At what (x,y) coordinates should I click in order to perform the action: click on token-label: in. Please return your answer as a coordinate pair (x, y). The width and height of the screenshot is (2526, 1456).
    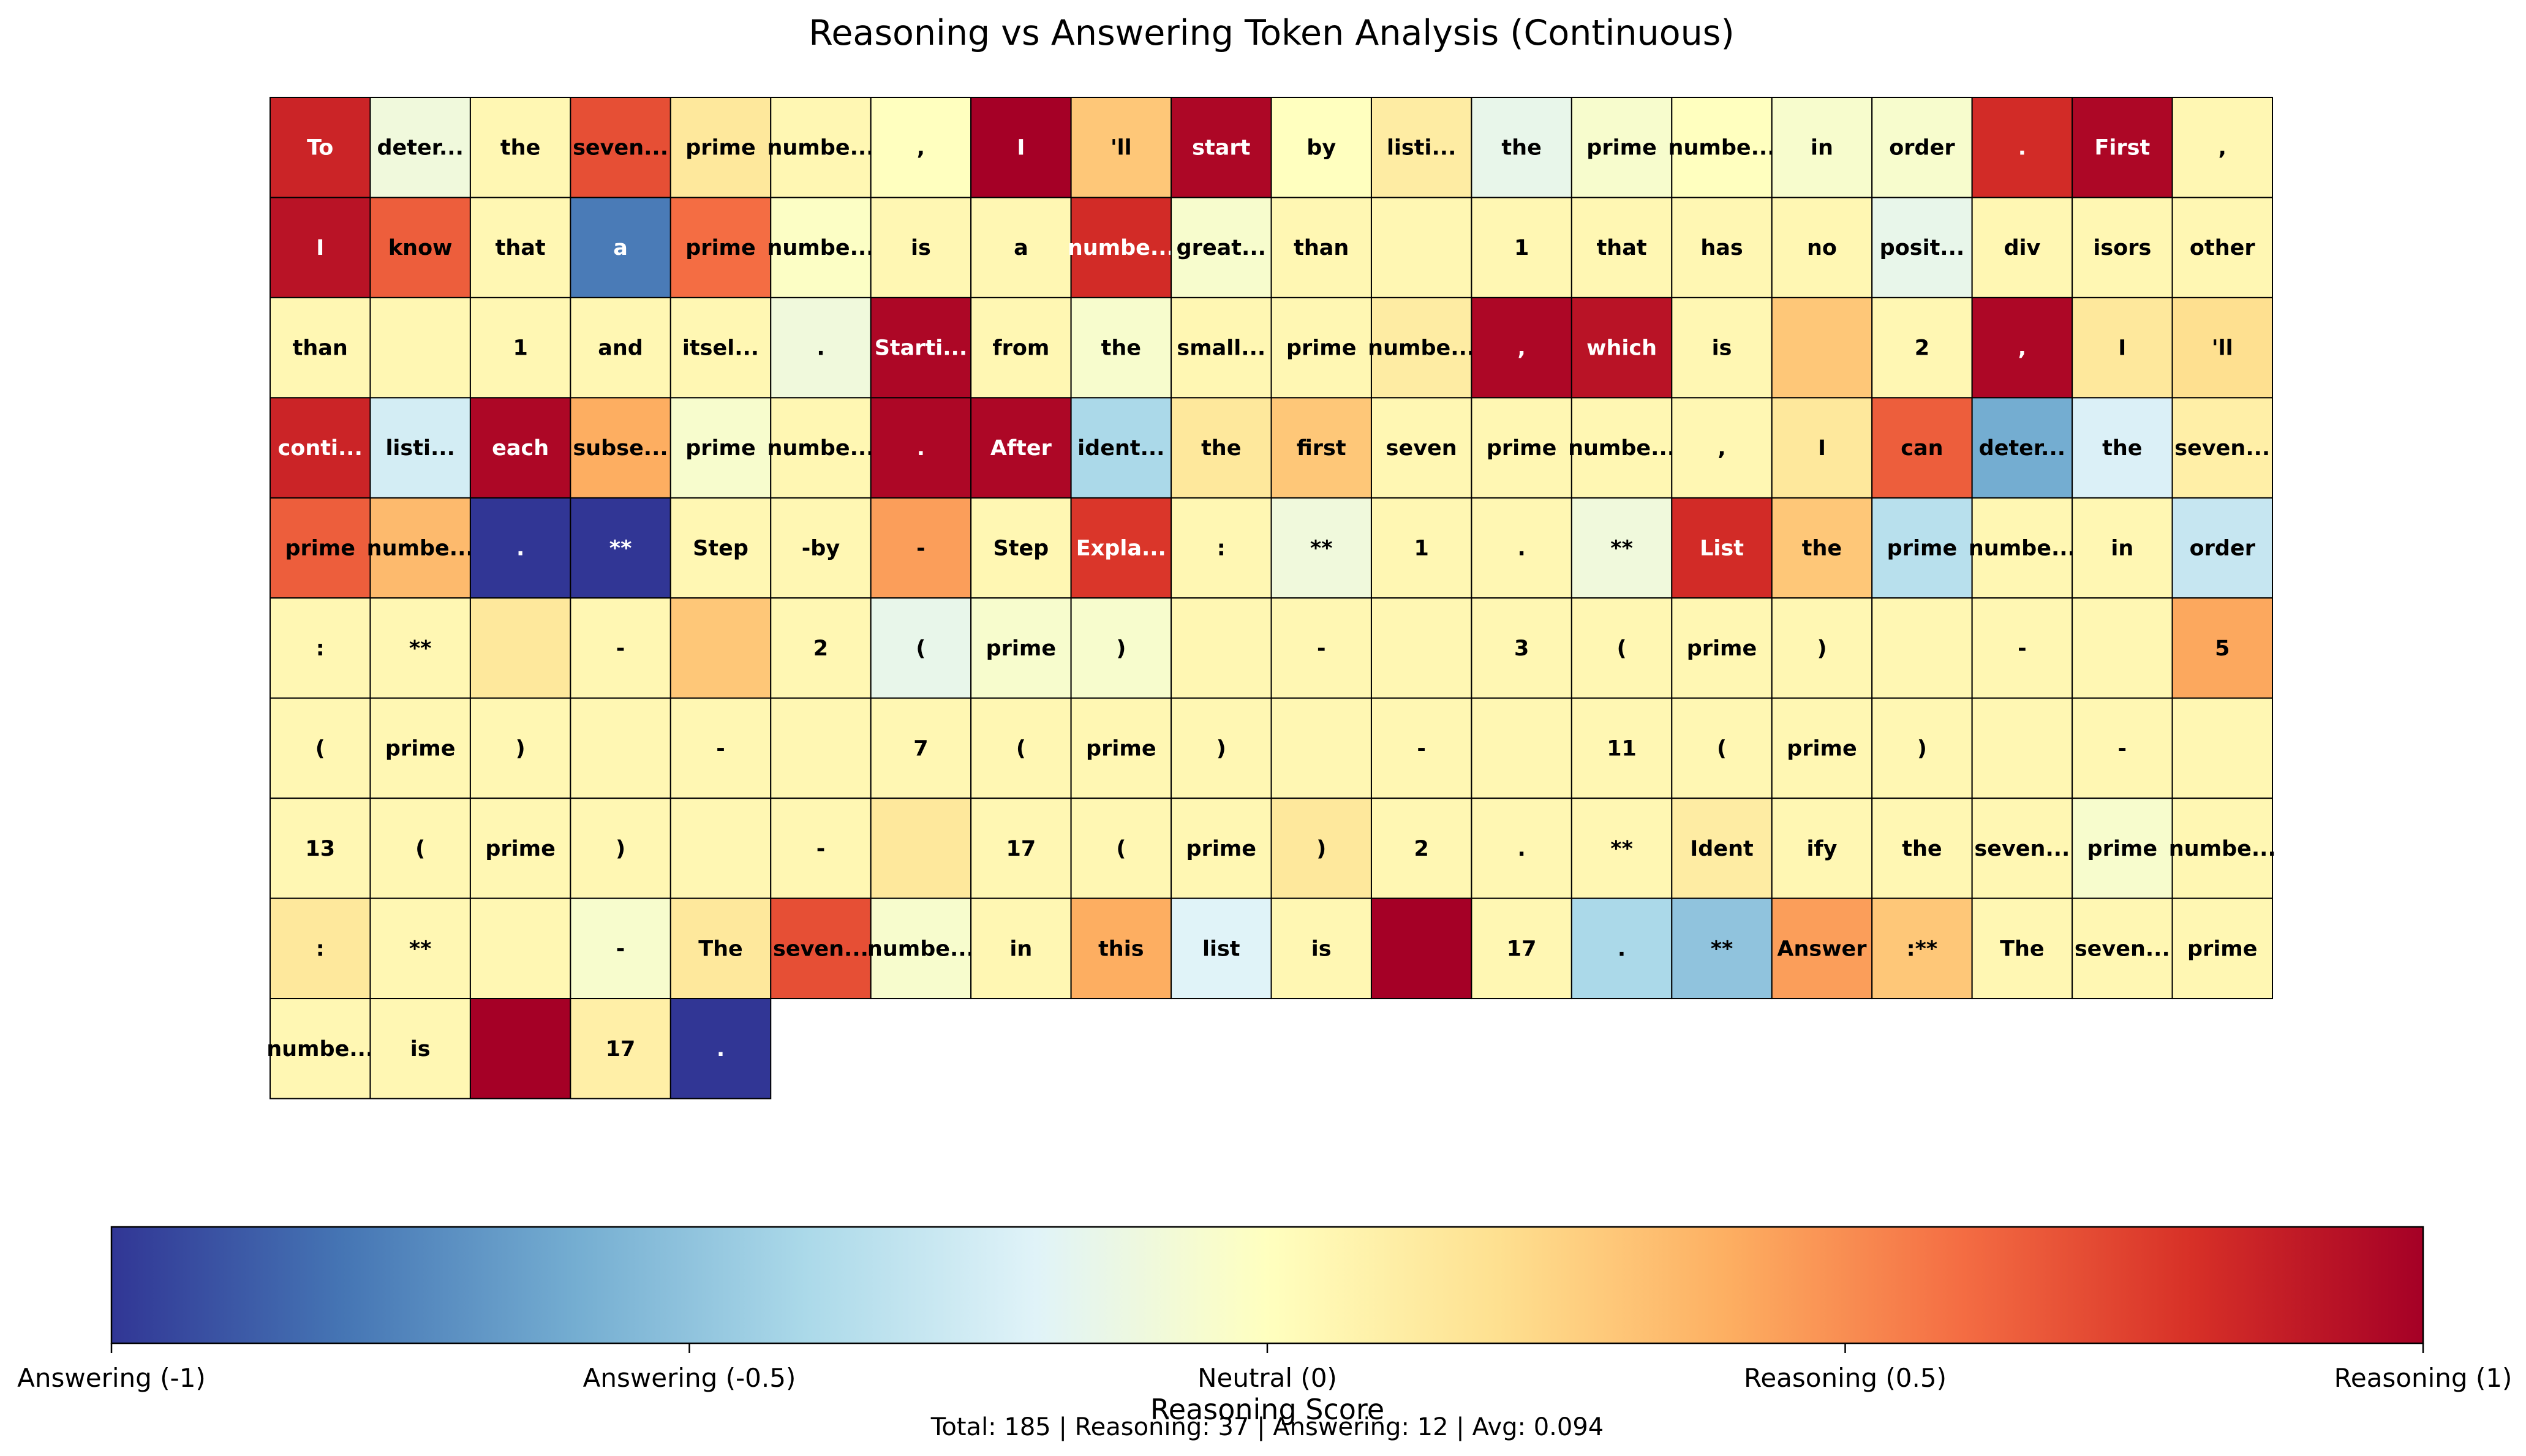
    Looking at the image, I should click on (1822, 148).